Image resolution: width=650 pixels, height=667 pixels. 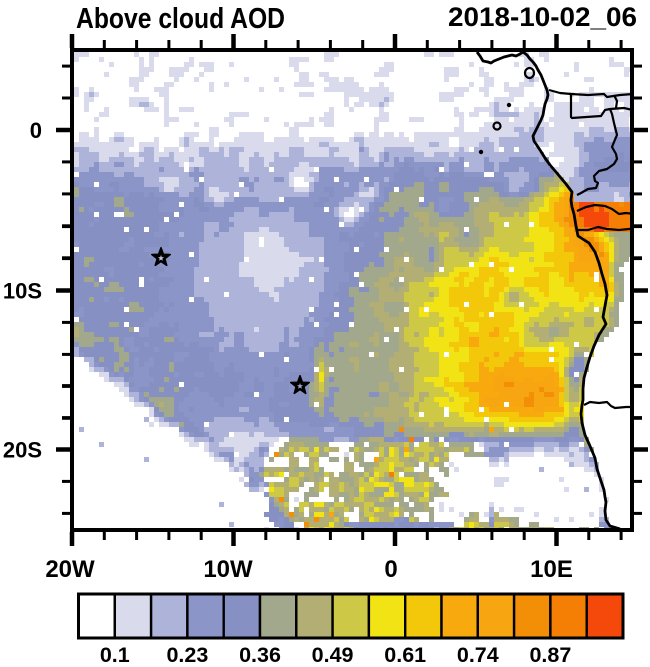 What do you see at coordinates (333, 655) in the screenshot?
I see `svg-text: 0.49` at bounding box center [333, 655].